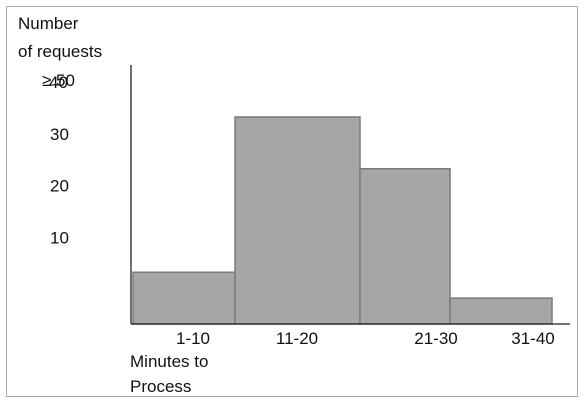 The image size is (586, 409). I want to click on x-tick-label: 21-30, so click(435, 338).